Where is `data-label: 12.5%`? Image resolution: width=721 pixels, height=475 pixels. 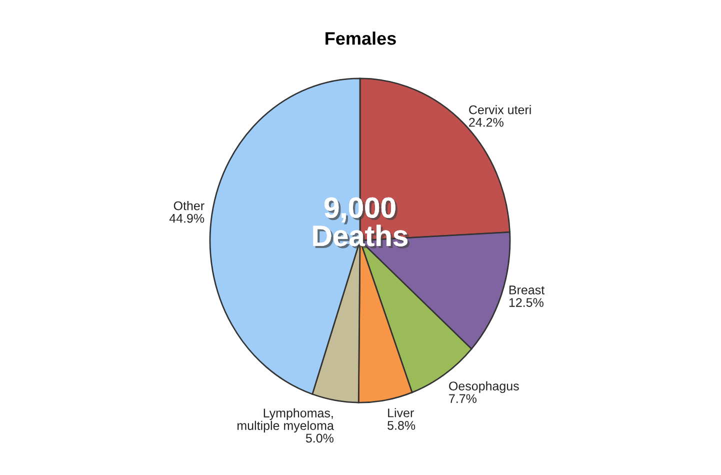 data-label: 12.5% is located at coordinates (526, 302).